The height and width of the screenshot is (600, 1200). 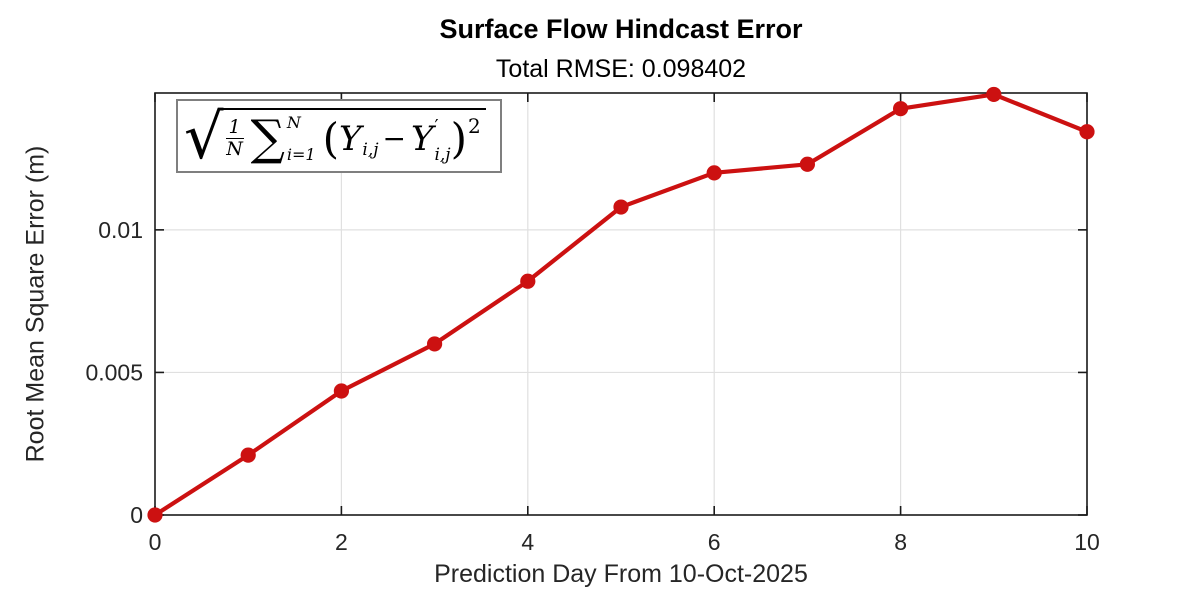 I want to click on x-tick-label: 0, so click(x=155, y=542).